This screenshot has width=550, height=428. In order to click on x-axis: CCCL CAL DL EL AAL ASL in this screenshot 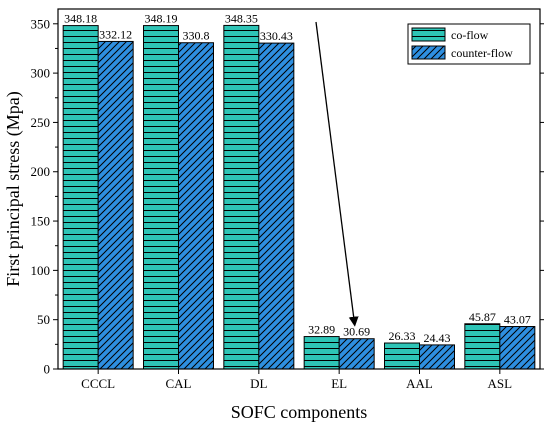, I will do `click(296, 380)`.